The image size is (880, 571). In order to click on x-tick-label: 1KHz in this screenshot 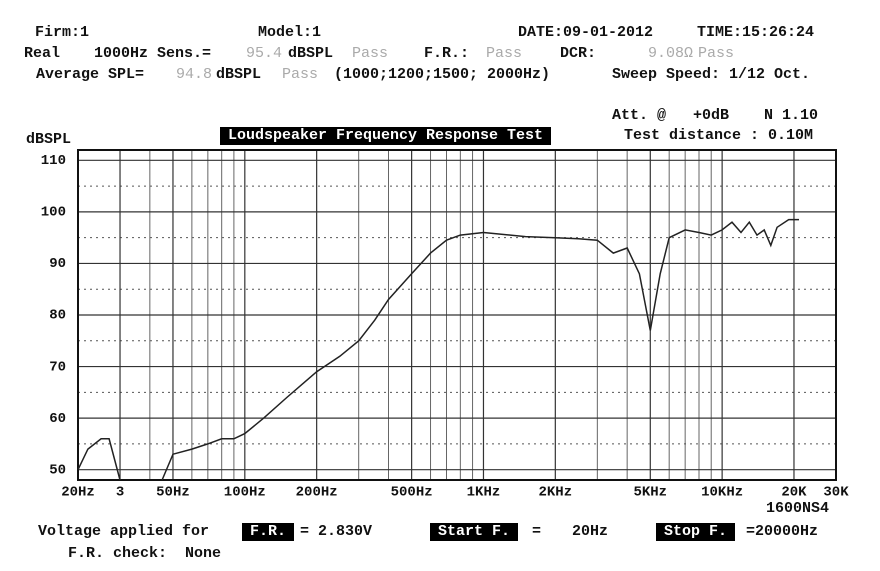, I will do `click(484, 493)`.